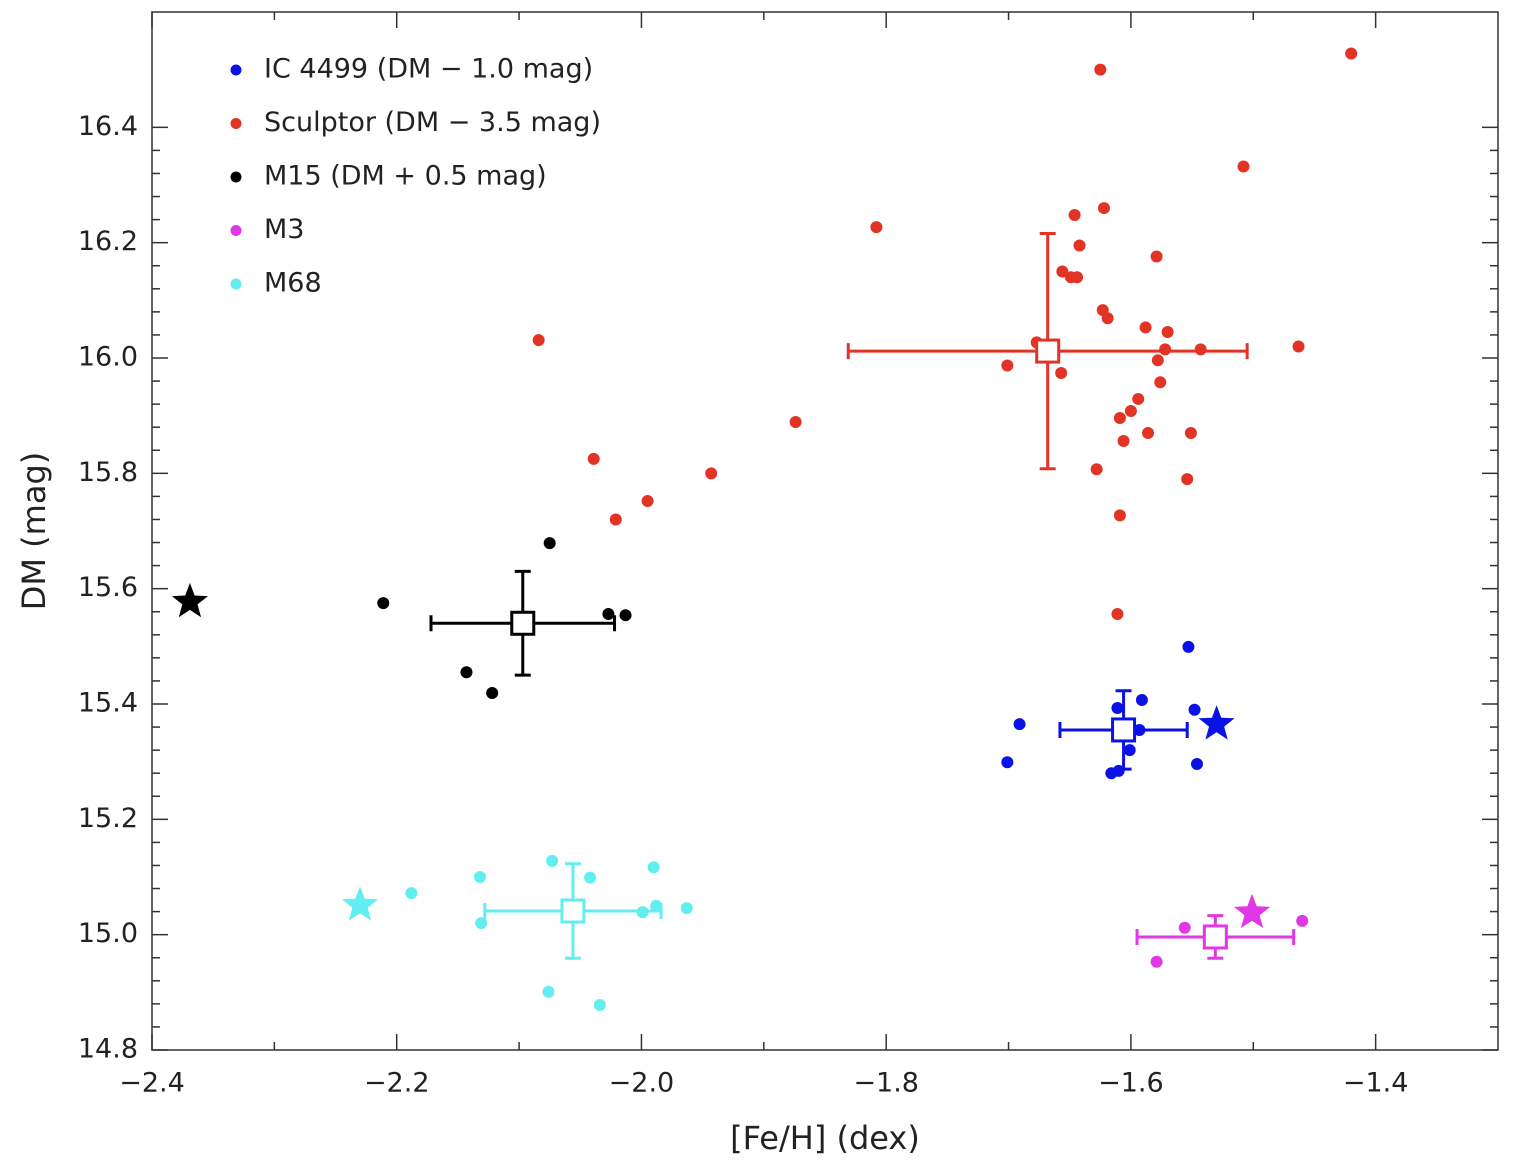  I want to click on legend-label: M3, so click(284, 229).